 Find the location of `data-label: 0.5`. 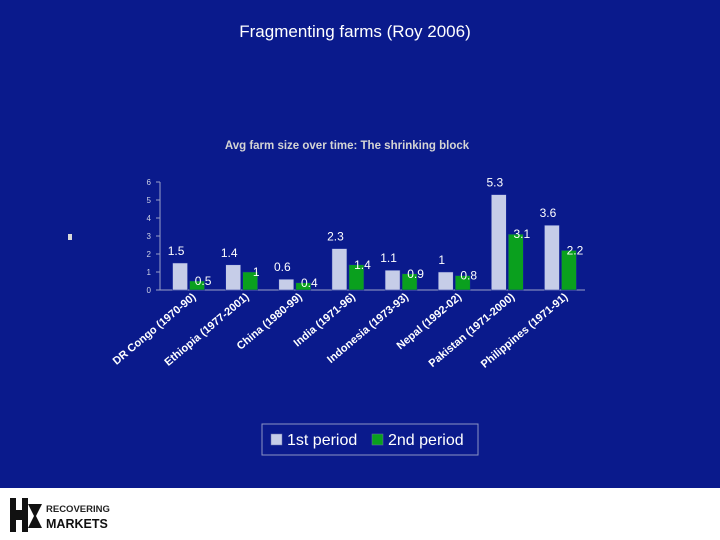

data-label: 0.5 is located at coordinates (203, 281).